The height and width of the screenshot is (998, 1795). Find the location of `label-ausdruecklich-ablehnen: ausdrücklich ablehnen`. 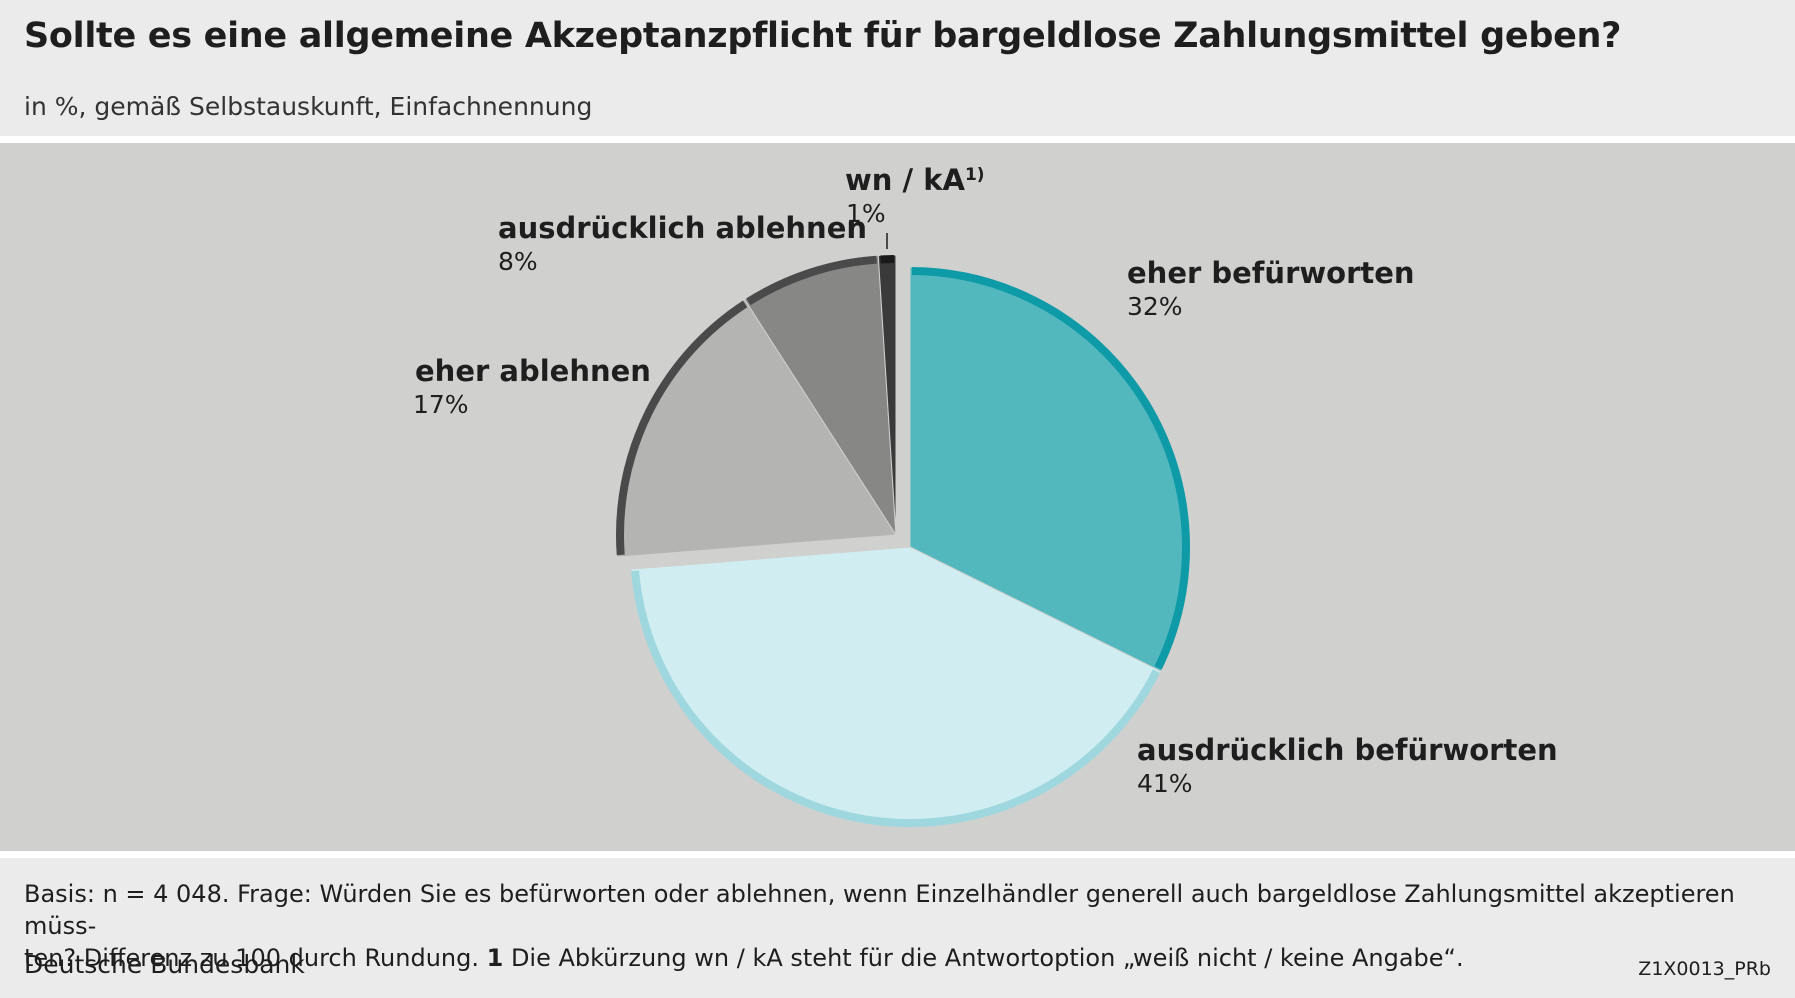

label-ausdruecklich-ablehnen: ausdrücklich ablehnen is located at coordinates (682, 228).